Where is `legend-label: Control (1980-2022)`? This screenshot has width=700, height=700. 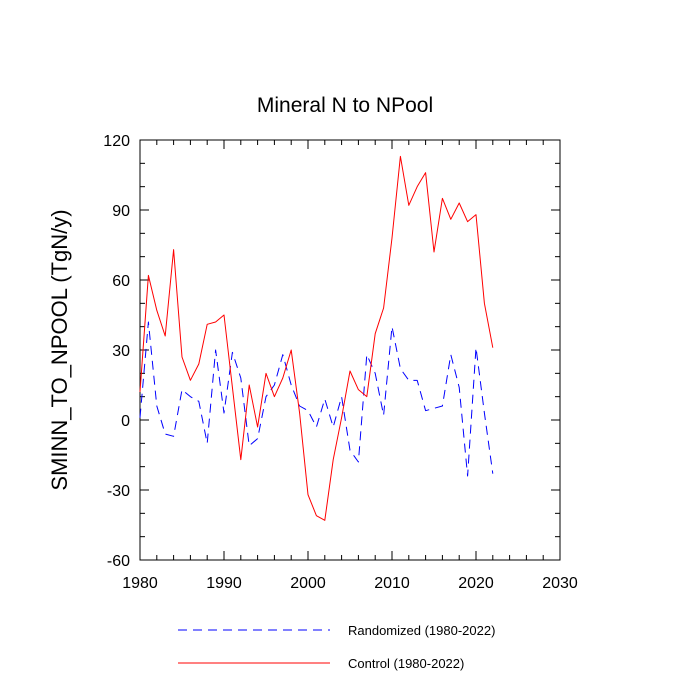
legend-label: Control (1980-2022) is located at coordinates (406, 663).